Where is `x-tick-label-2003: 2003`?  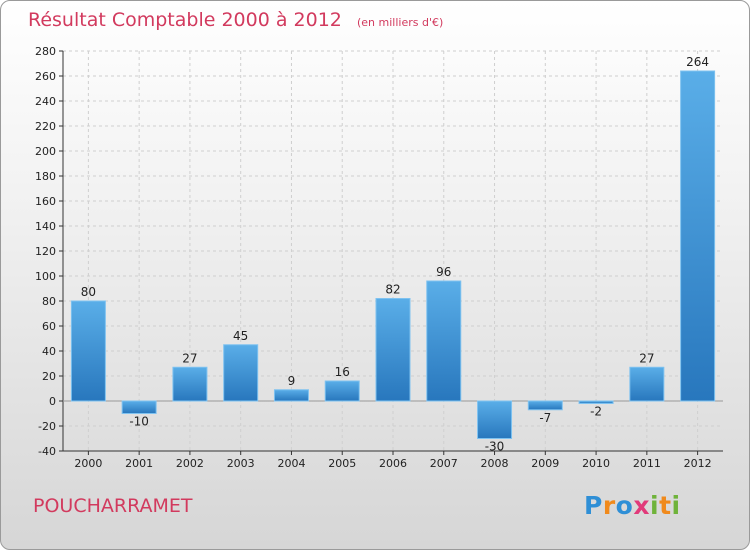 x-tick-label-2003: 2003 is located at coordinates (241, 463).